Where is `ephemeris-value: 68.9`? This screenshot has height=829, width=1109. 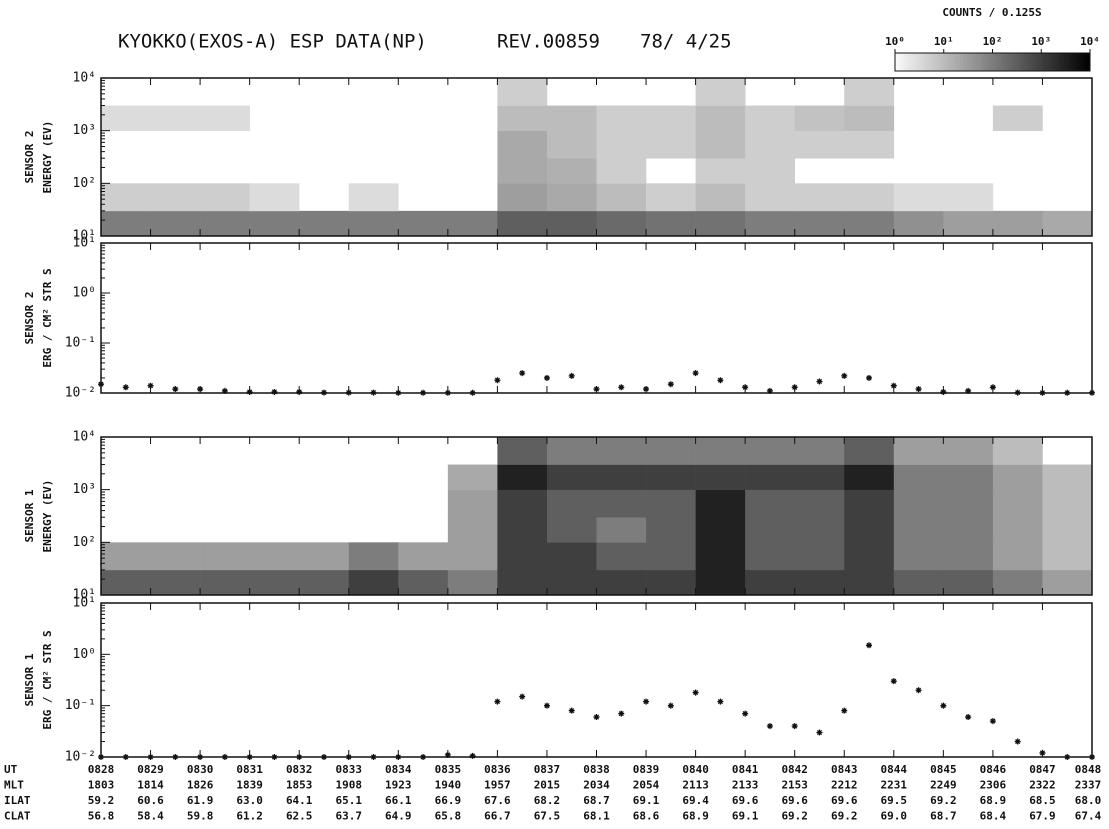
ephemeris-value: 68.9 is located at coordinates (993, 800).